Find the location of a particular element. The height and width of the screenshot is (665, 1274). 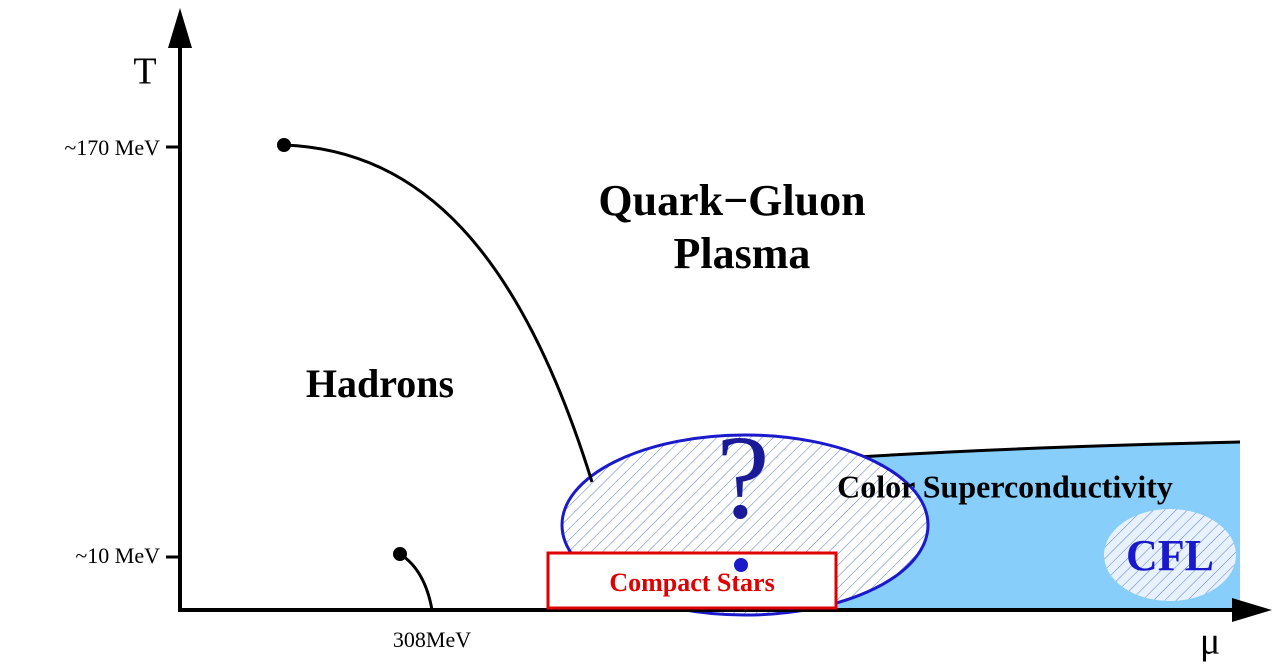

x-label: μ is located at coordinates (1210, 642).